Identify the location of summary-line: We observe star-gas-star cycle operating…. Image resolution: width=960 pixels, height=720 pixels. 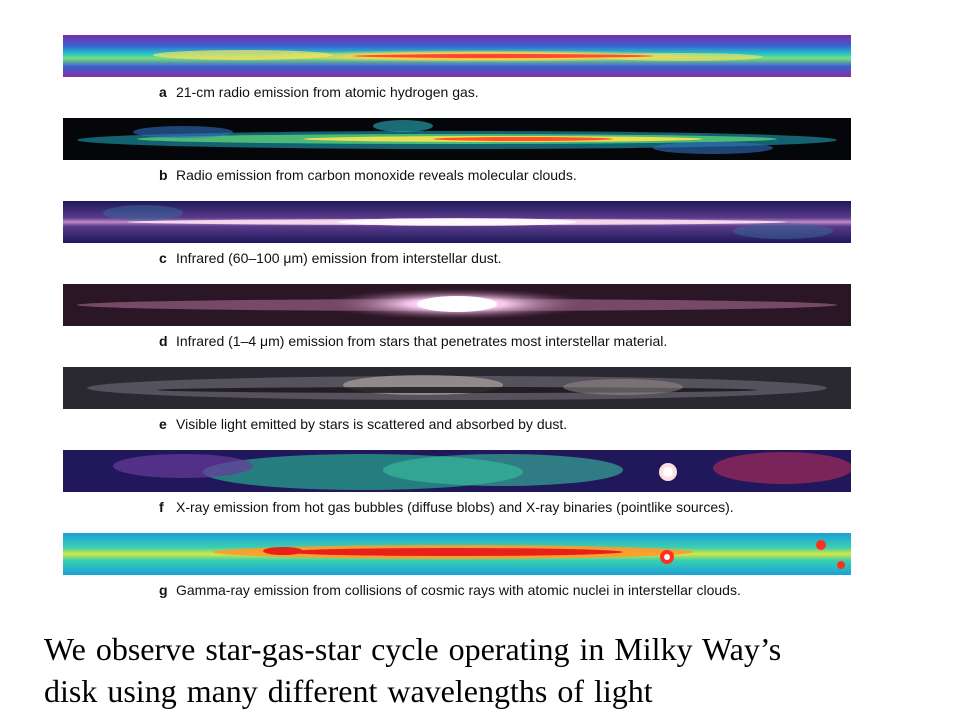
(413, 649).